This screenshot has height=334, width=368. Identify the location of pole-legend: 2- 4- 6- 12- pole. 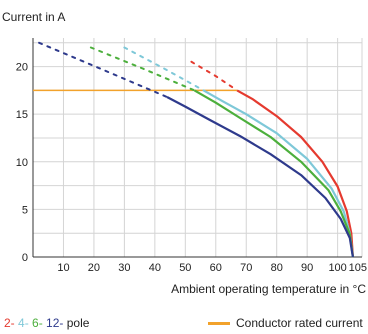
(46, 323).